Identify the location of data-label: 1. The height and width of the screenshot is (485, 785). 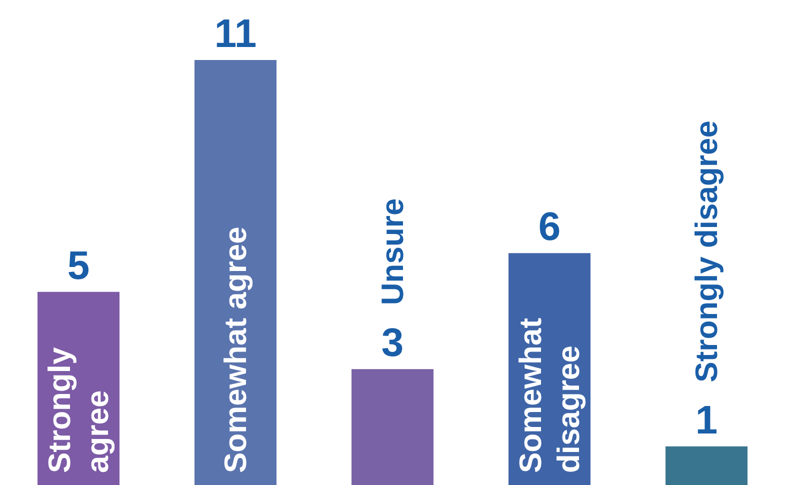
(706, 420).